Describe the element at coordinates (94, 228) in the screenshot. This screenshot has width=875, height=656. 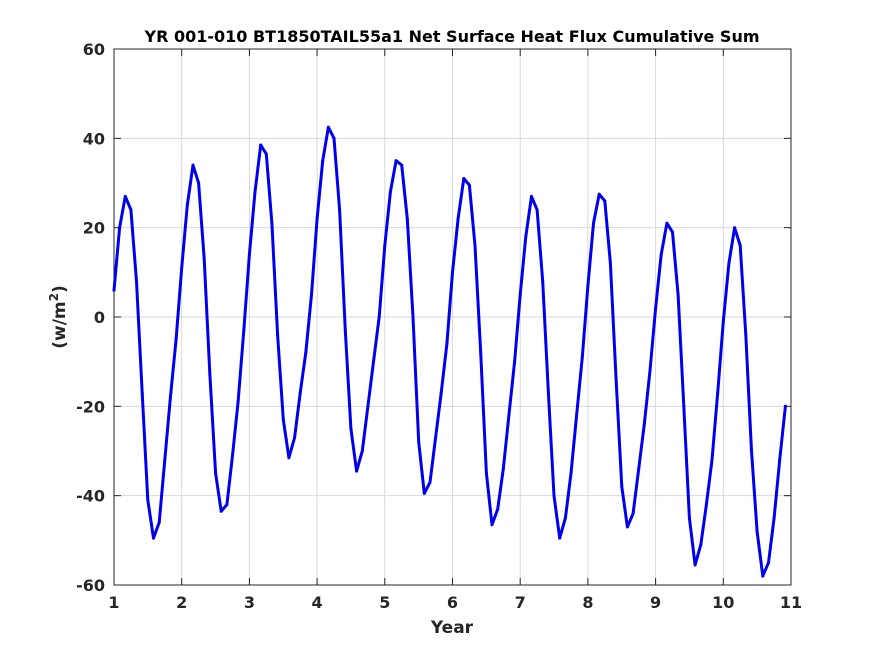
I see `y-tick-label: 20` at that location.